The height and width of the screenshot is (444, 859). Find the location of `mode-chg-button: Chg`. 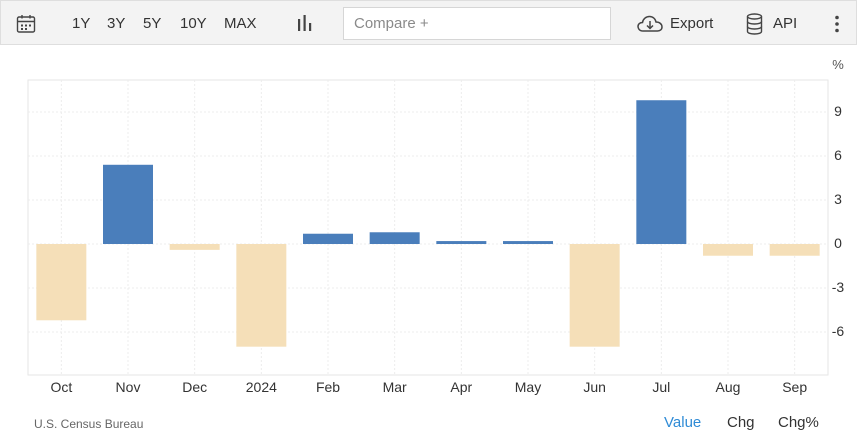

mode-chg-button: Chg is located at coordinates (741, 422).